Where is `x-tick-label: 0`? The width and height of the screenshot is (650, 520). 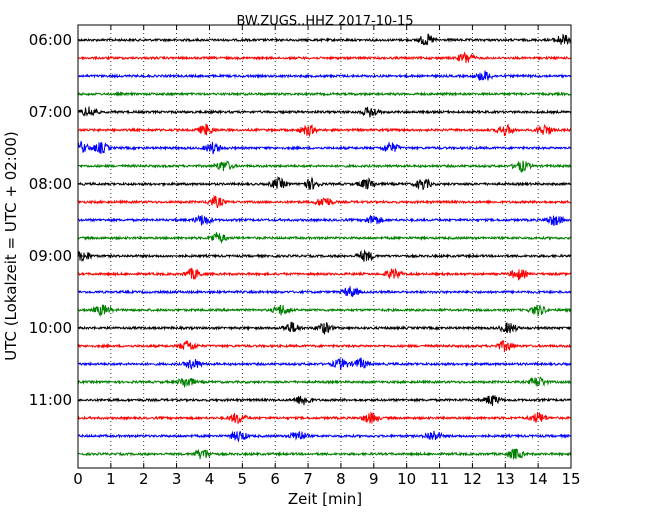 x-tick-label: 0 is located at coordinates (78, 479).